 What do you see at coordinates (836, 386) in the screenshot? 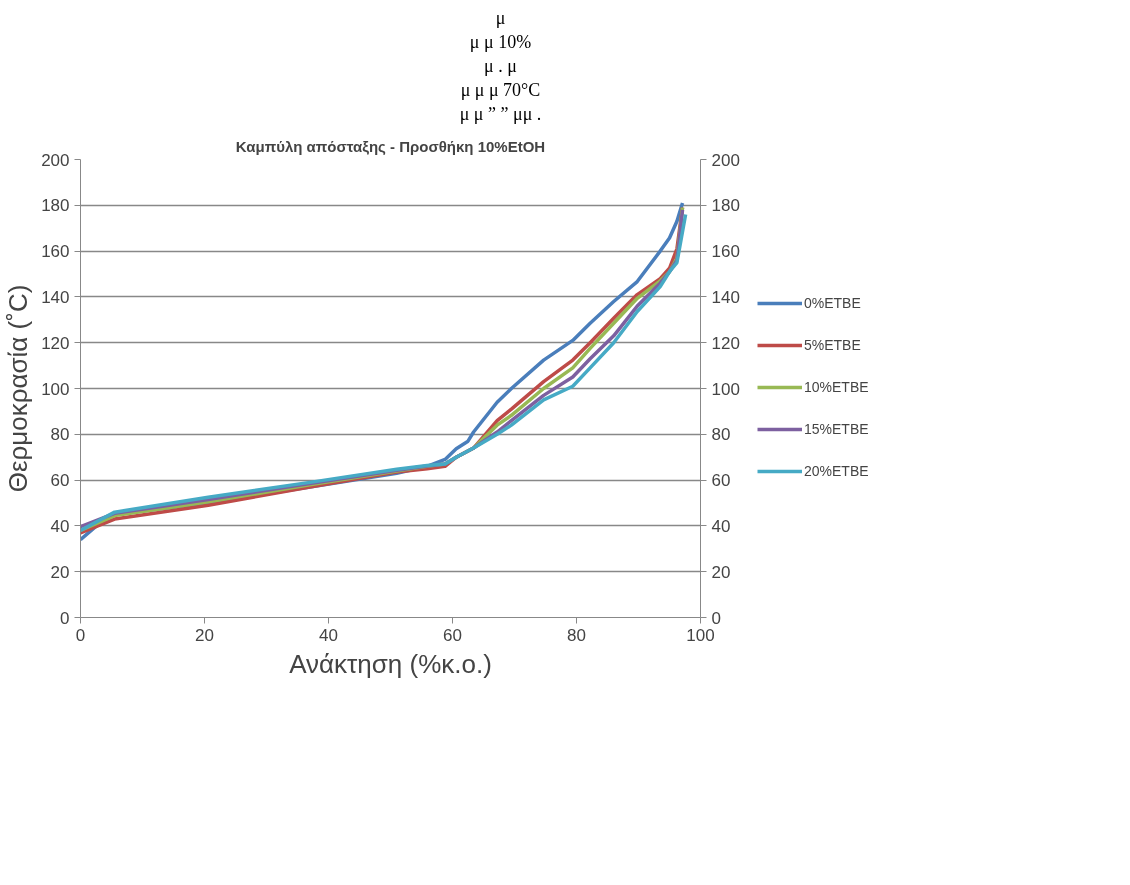
I see `legend-label: 10%ETBE` at bounding box center [836, 386].